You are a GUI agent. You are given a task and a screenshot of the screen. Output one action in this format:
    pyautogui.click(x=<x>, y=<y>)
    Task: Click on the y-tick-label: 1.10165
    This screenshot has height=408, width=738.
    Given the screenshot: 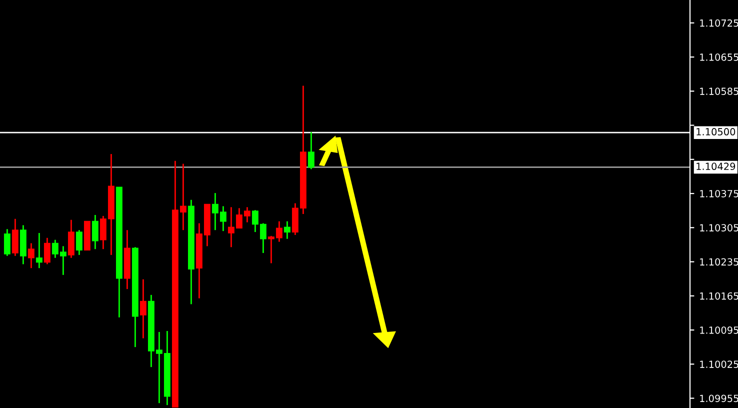 What is the action you would take?
    pyautogui.click(x=719, y=296)
    